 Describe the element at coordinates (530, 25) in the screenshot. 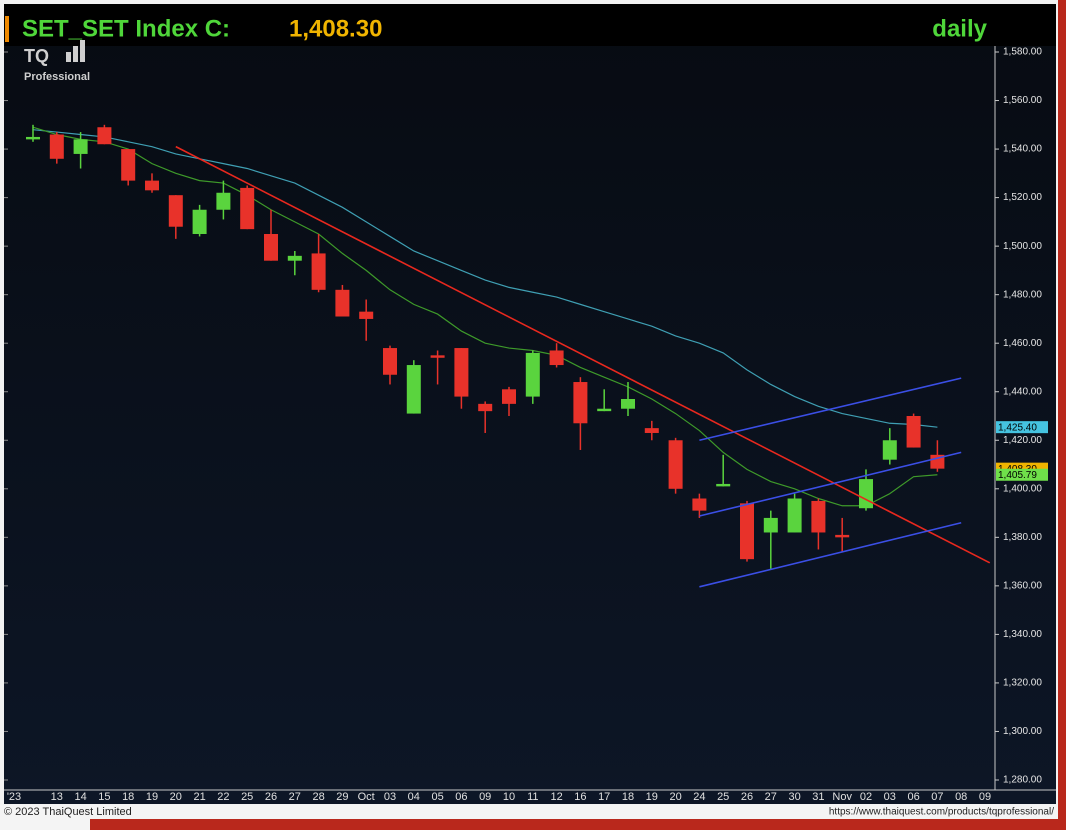

I see `header` at that location.